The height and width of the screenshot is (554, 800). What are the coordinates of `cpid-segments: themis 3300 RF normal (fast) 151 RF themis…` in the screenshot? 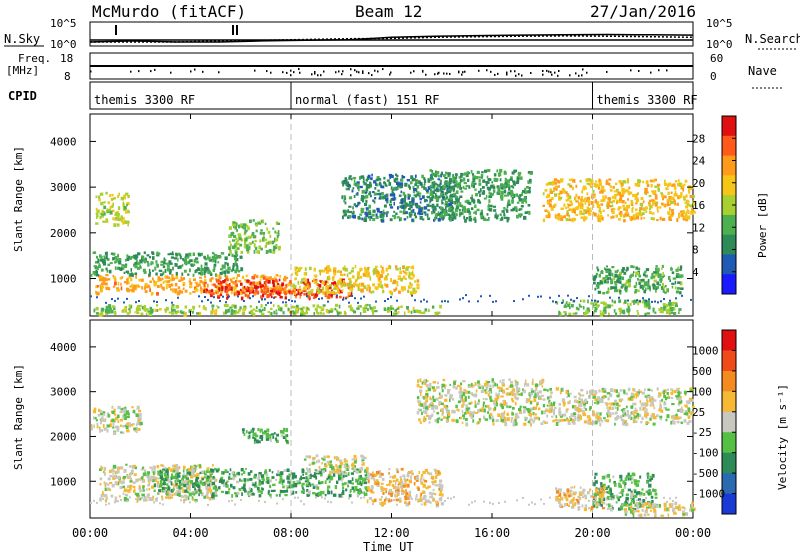 It's located at (396, 95).